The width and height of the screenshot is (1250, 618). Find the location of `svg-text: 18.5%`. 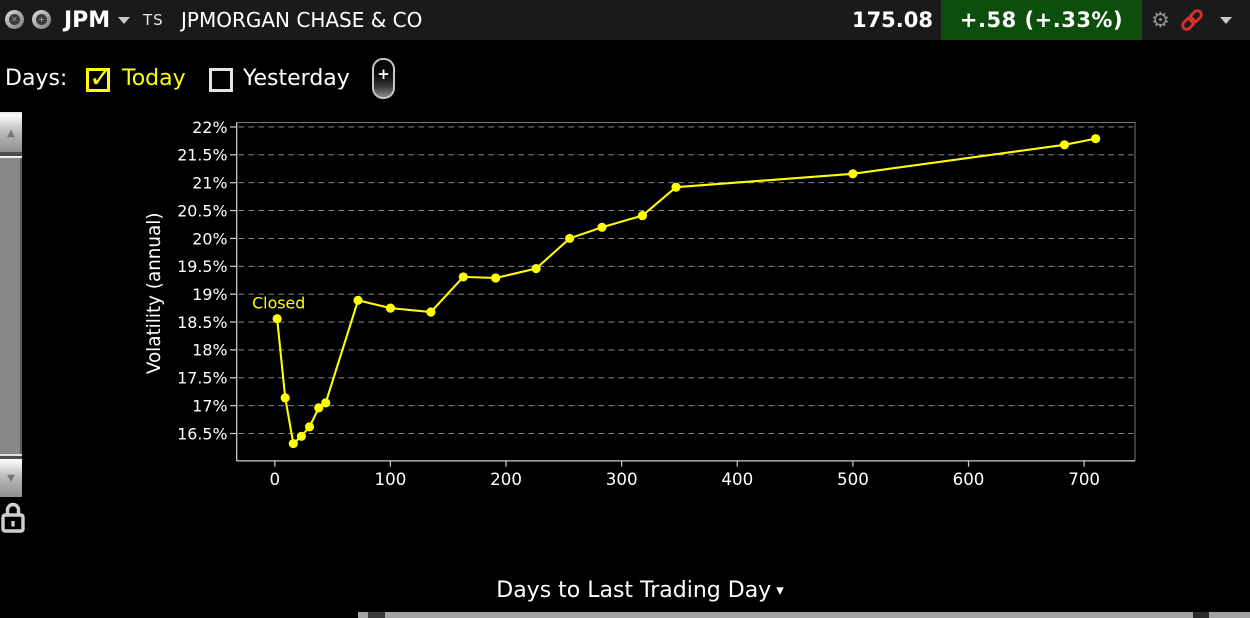

svg-text: 18.5% is located at coordinates (202, 322).